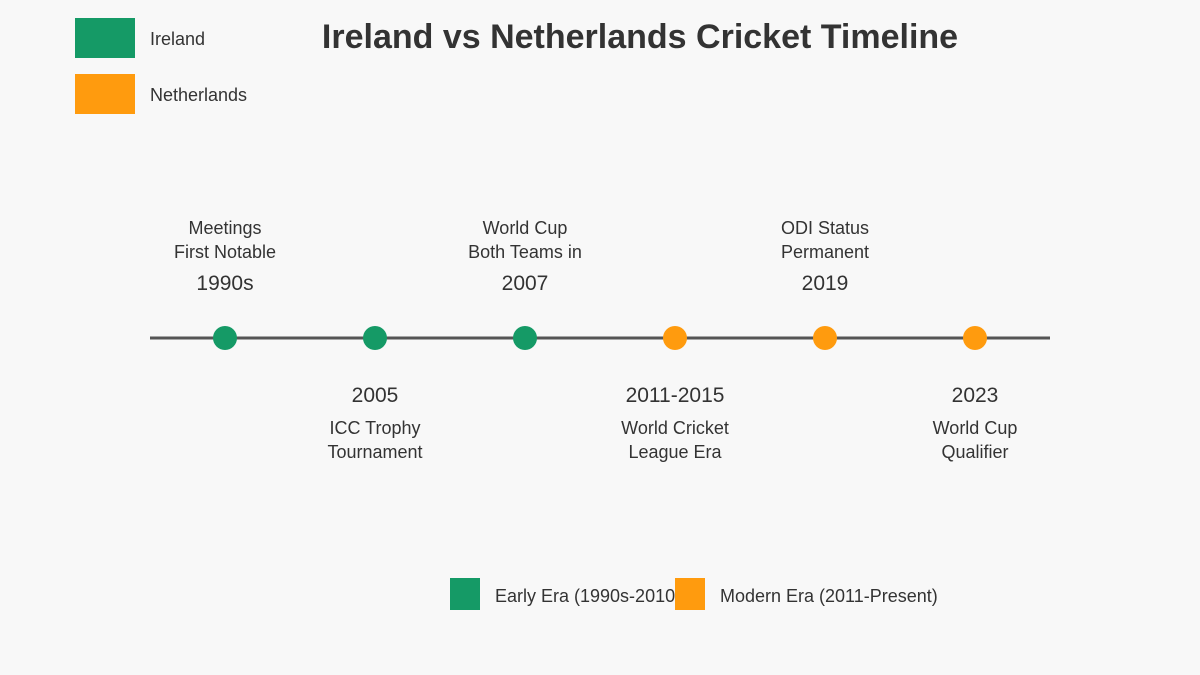 This screenshot has width=1200, height=675. I want to click on event-description: First Notable, so click(225, 252).